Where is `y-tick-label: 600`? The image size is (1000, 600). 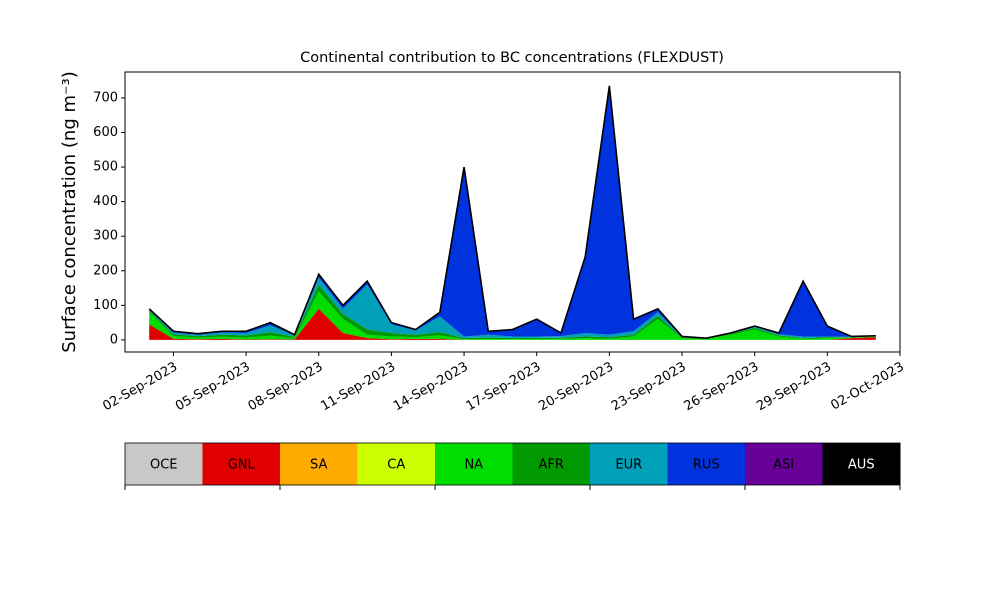
y-tick-label: 600 is located at coordinates (105, 132).